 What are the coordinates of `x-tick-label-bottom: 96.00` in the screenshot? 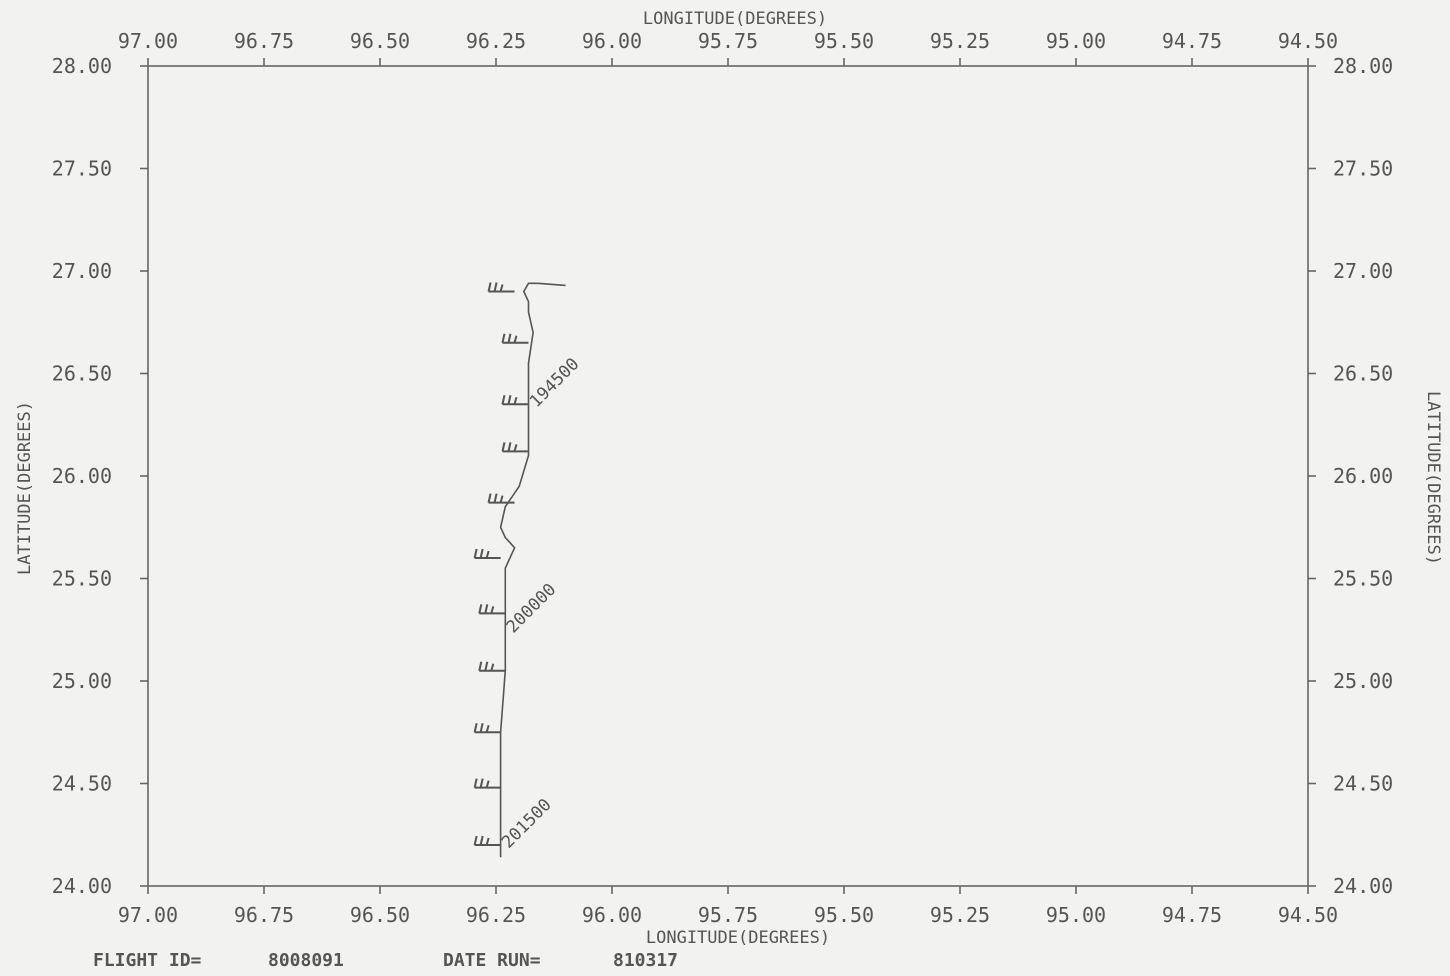 It's located at (612, 915).